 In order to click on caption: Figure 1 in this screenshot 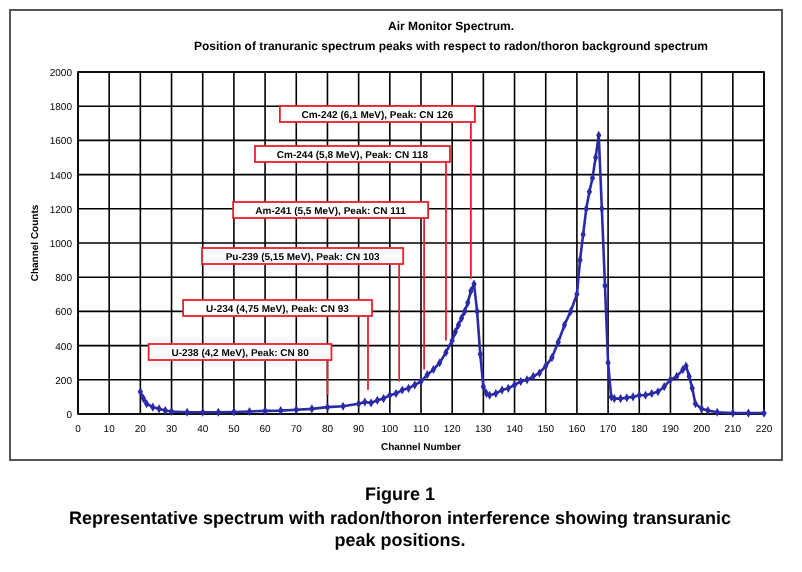, I will do `click(400, 494)`.